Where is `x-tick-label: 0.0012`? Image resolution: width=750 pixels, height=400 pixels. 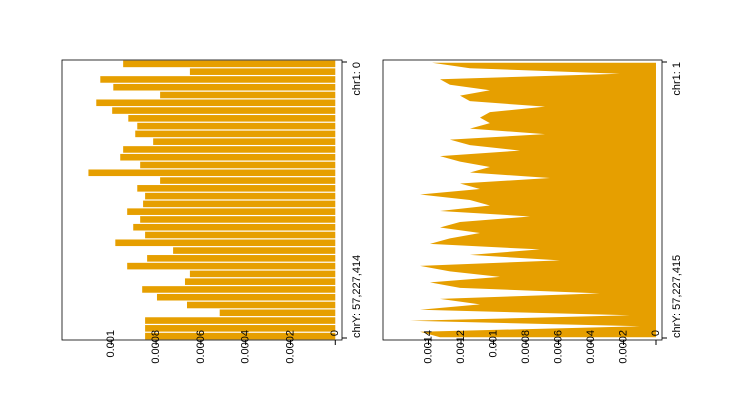 x-tick-label: 0.0012 is located at coordinates (461, 347).